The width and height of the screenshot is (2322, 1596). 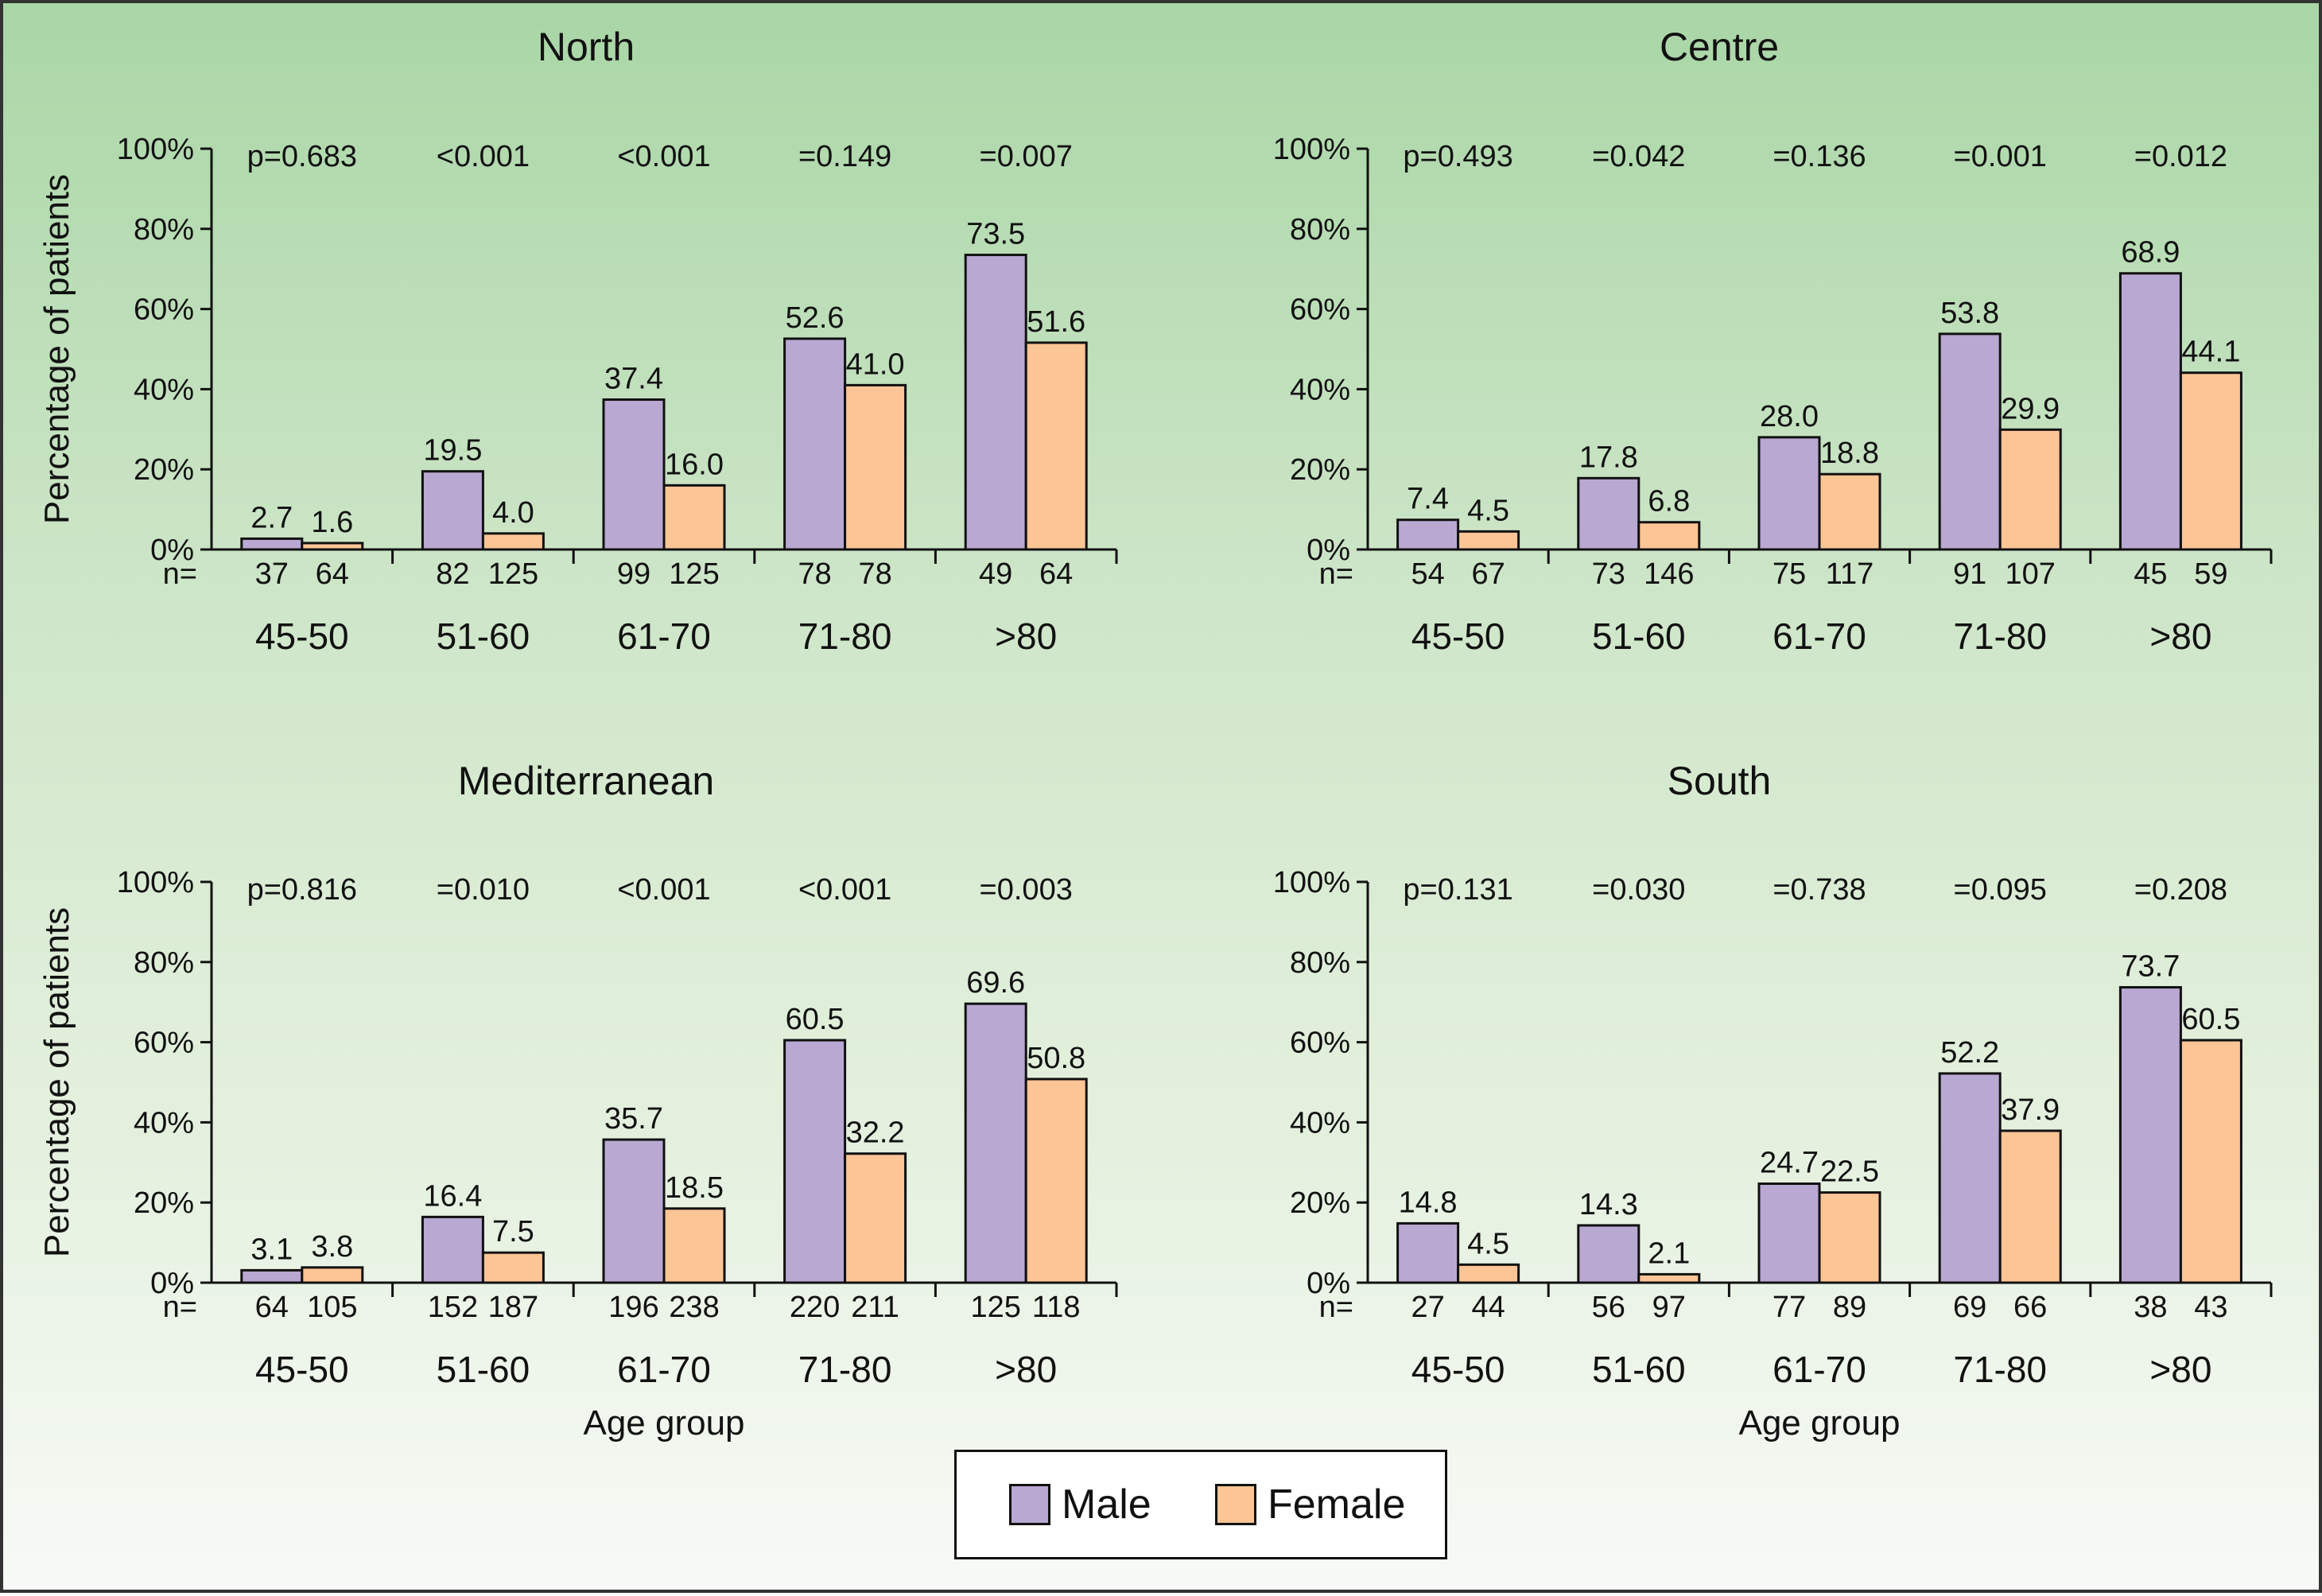 What do you see at coordinates (302, 890) in the screenshot?
I see `panel-3-p-value: p=0.816` at bounding box center [302, 890].